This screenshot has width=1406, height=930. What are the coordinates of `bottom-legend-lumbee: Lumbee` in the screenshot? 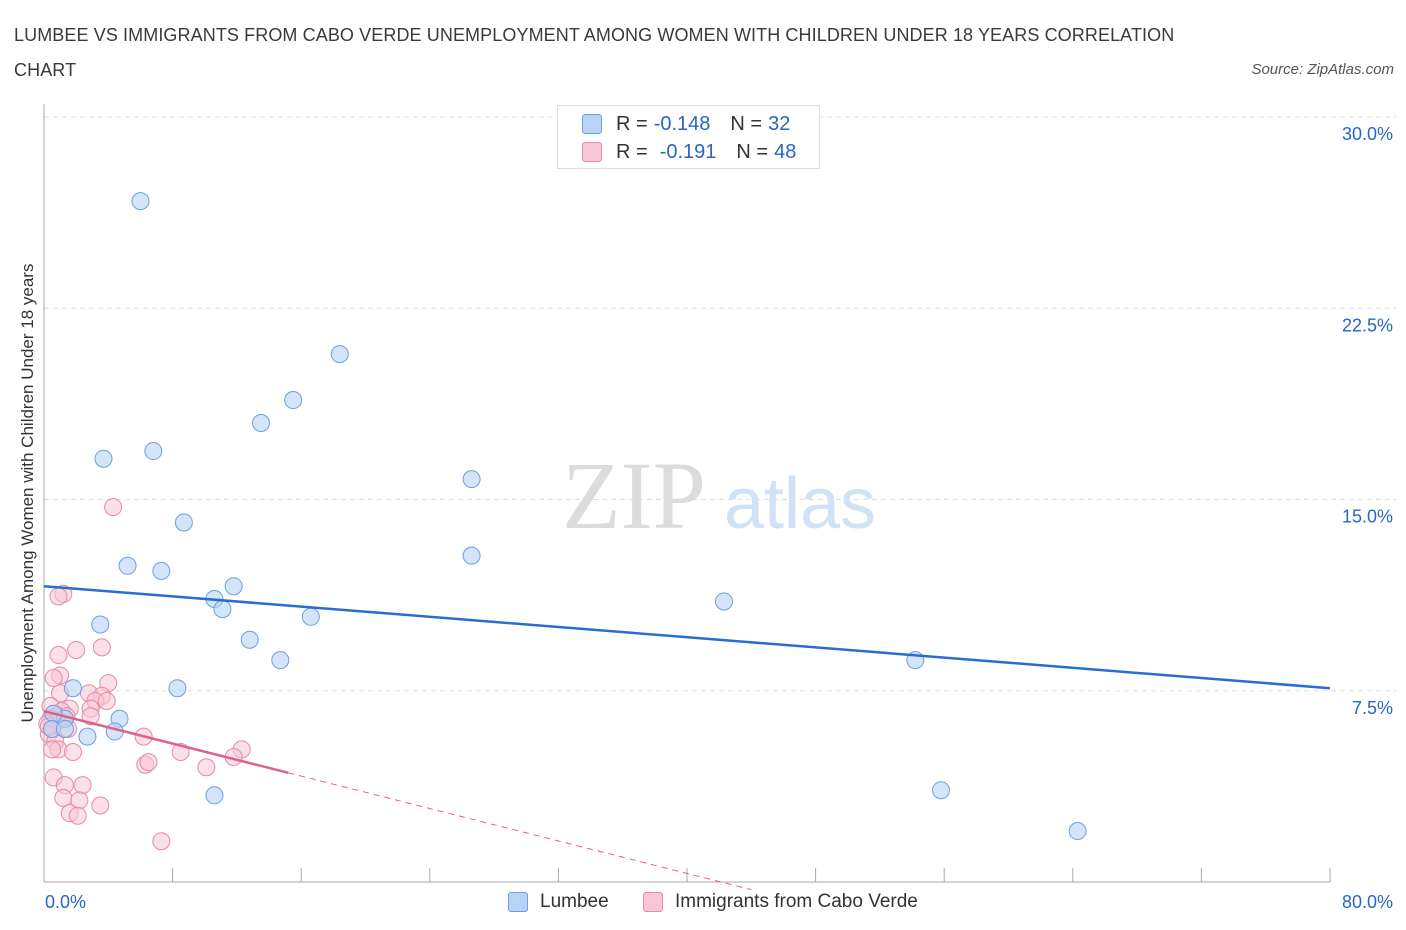 It's located at (558, 902).